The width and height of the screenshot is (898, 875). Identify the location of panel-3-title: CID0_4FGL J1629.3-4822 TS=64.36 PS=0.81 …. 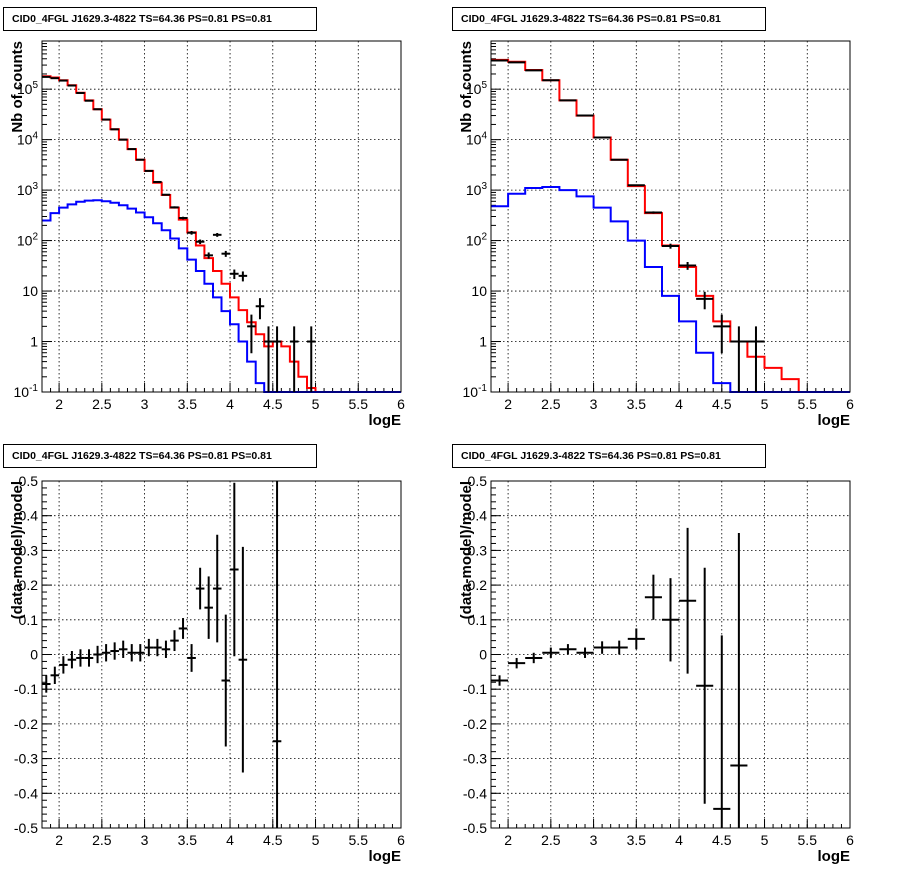
(160, 456).